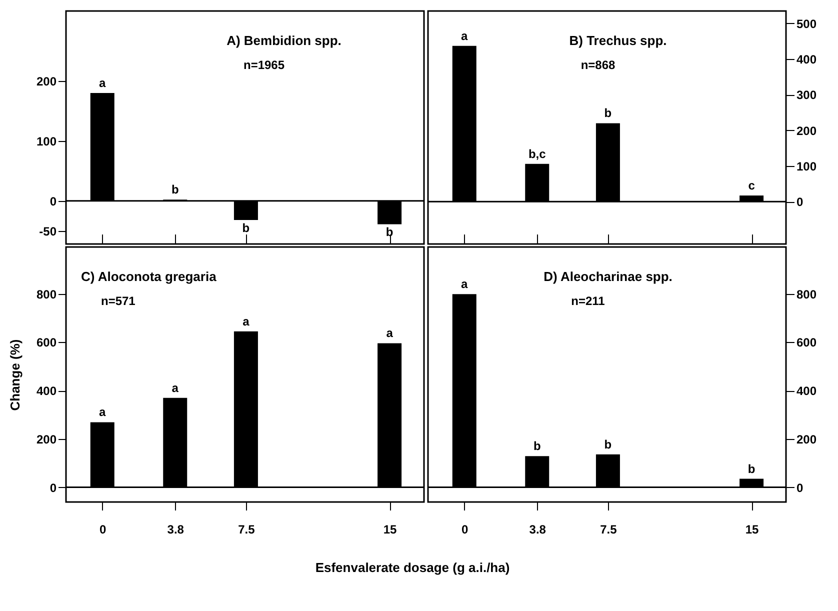 The image size is (838, 611). I want to click on text: n=211, so click(588, 301).